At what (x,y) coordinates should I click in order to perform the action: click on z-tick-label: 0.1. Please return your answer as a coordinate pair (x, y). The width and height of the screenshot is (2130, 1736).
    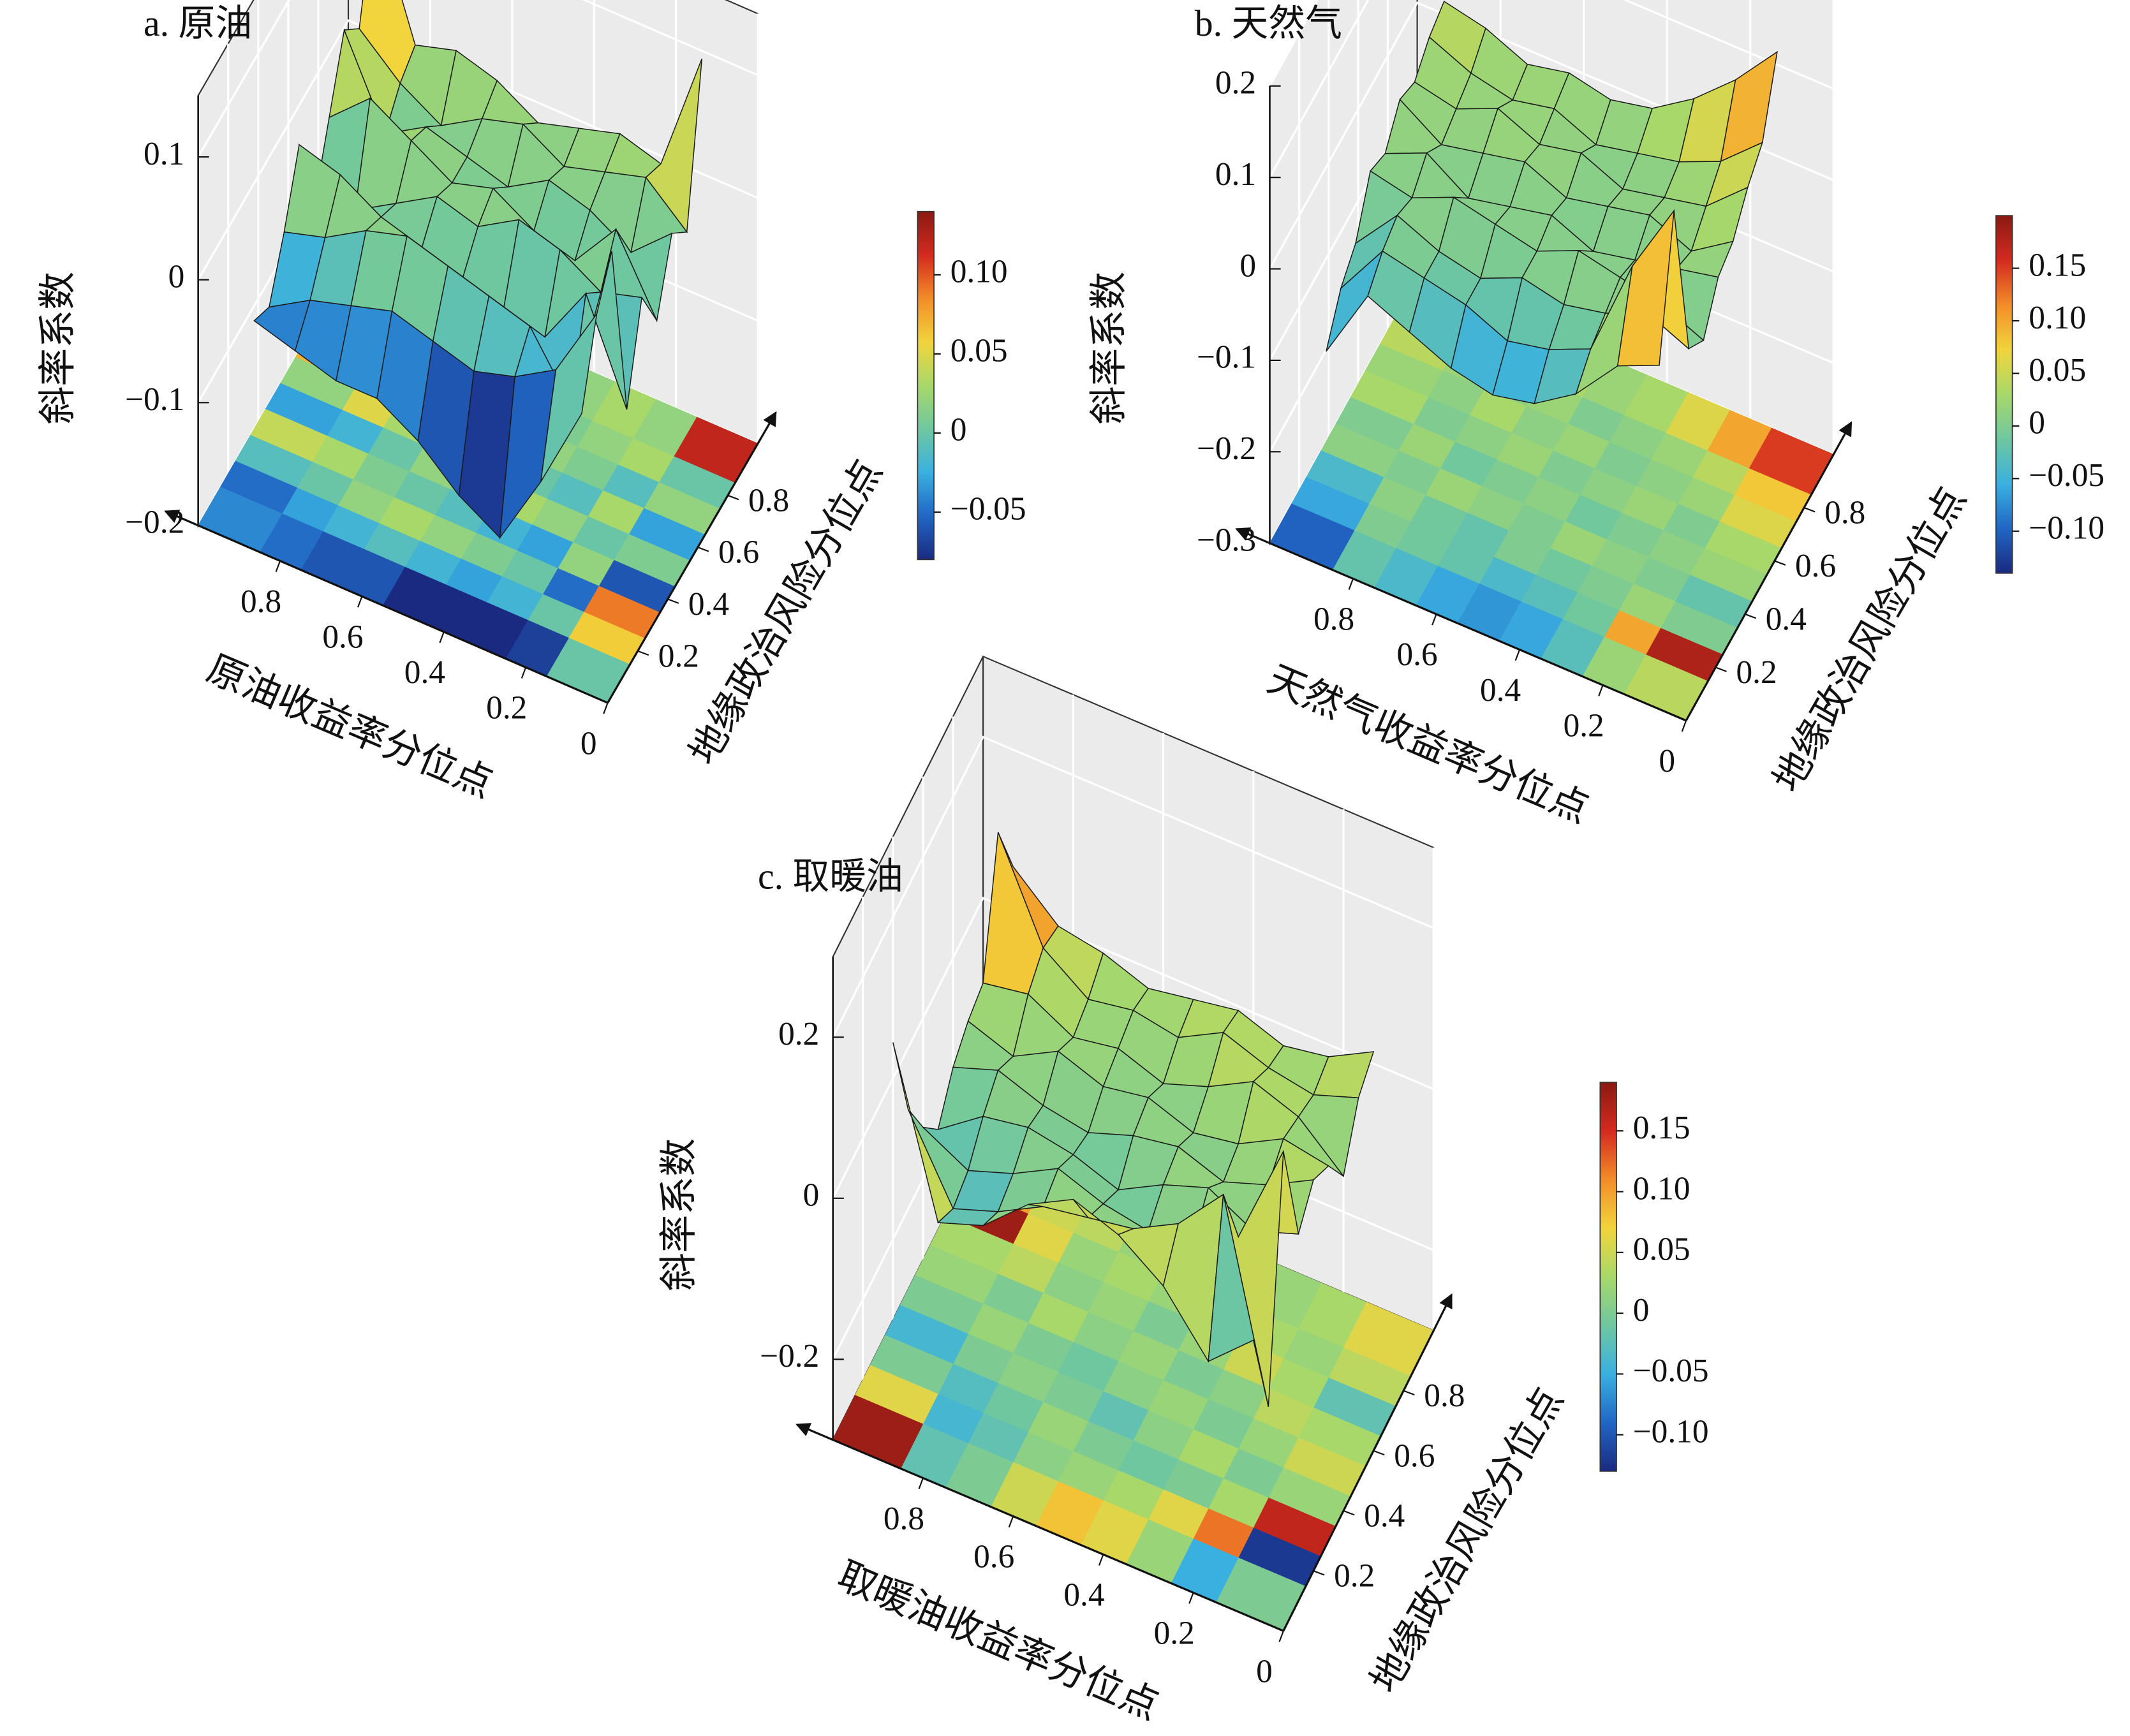
    Looking at the image, I should click on (164, 154).